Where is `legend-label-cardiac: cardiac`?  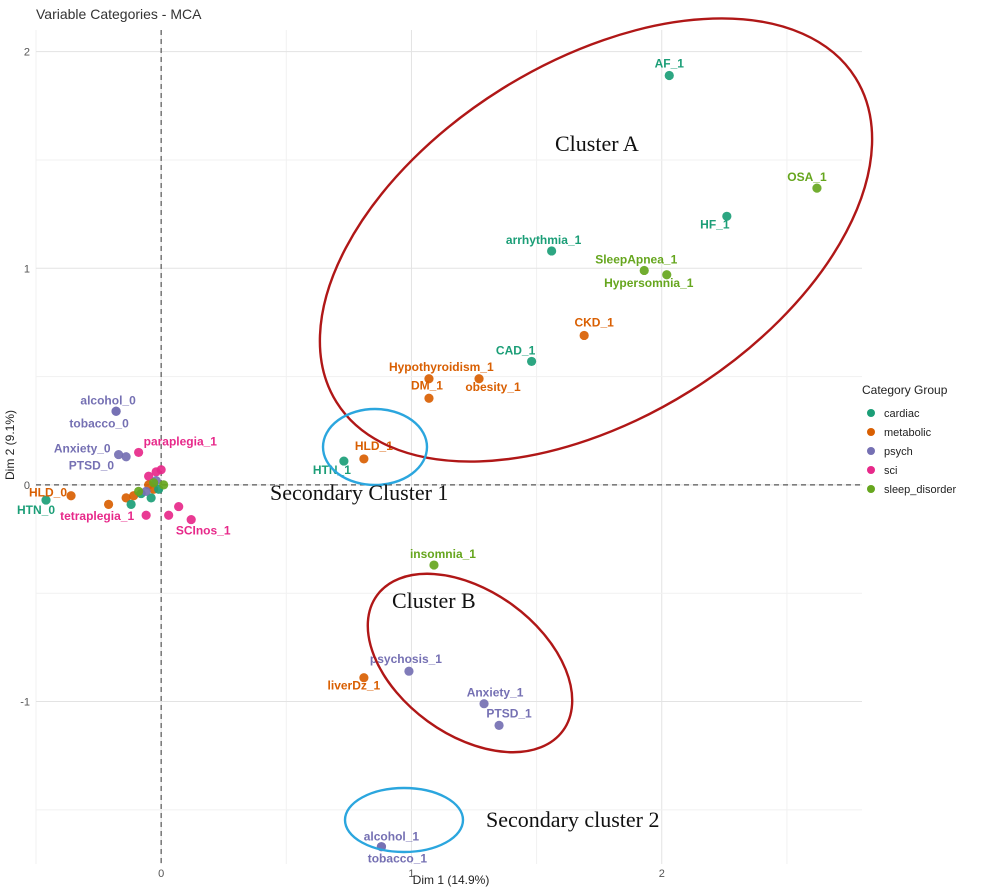 legend-label-cardiac: cardiac is located at coordinates (902, 414).